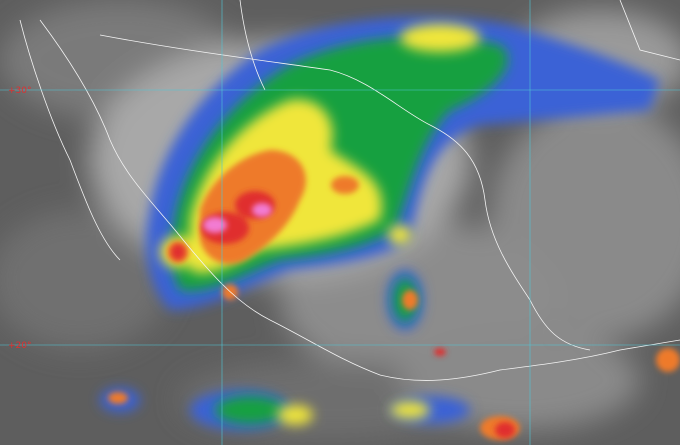 The height and width of the screenshot is (445, 680). Describe the element at coordinates (20, 91) in the screenshot. I see `latitude-label: +30°` at that location.